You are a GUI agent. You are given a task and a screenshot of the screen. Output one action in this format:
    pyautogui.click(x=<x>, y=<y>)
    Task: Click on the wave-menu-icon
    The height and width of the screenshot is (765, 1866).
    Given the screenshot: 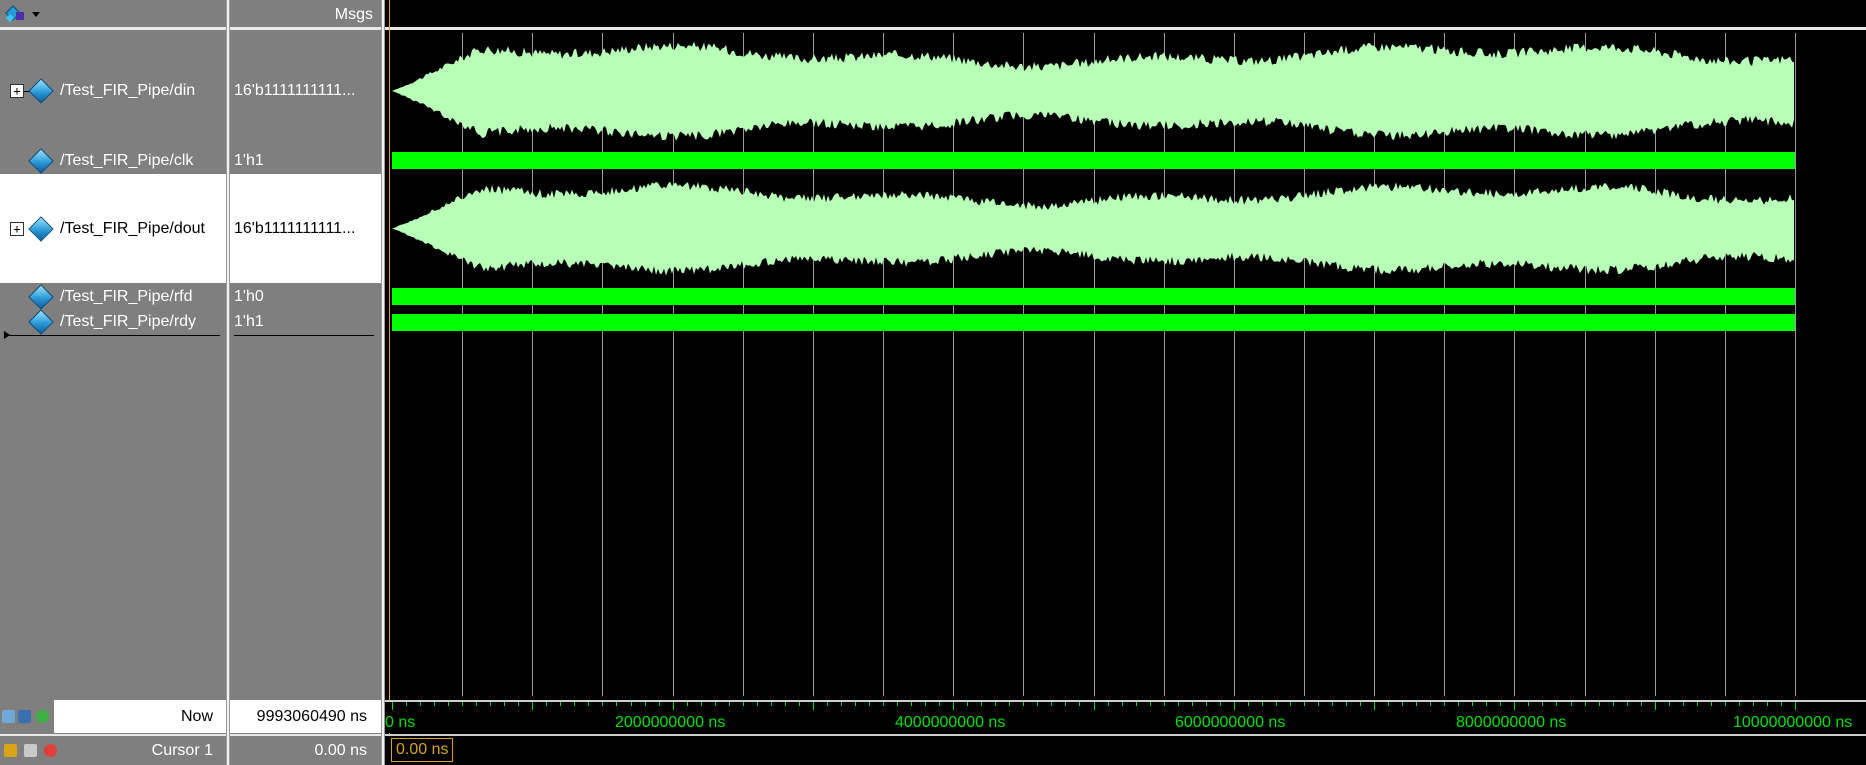 What is the action you would take?
    pyautogui.click(x=16, y=15)
    